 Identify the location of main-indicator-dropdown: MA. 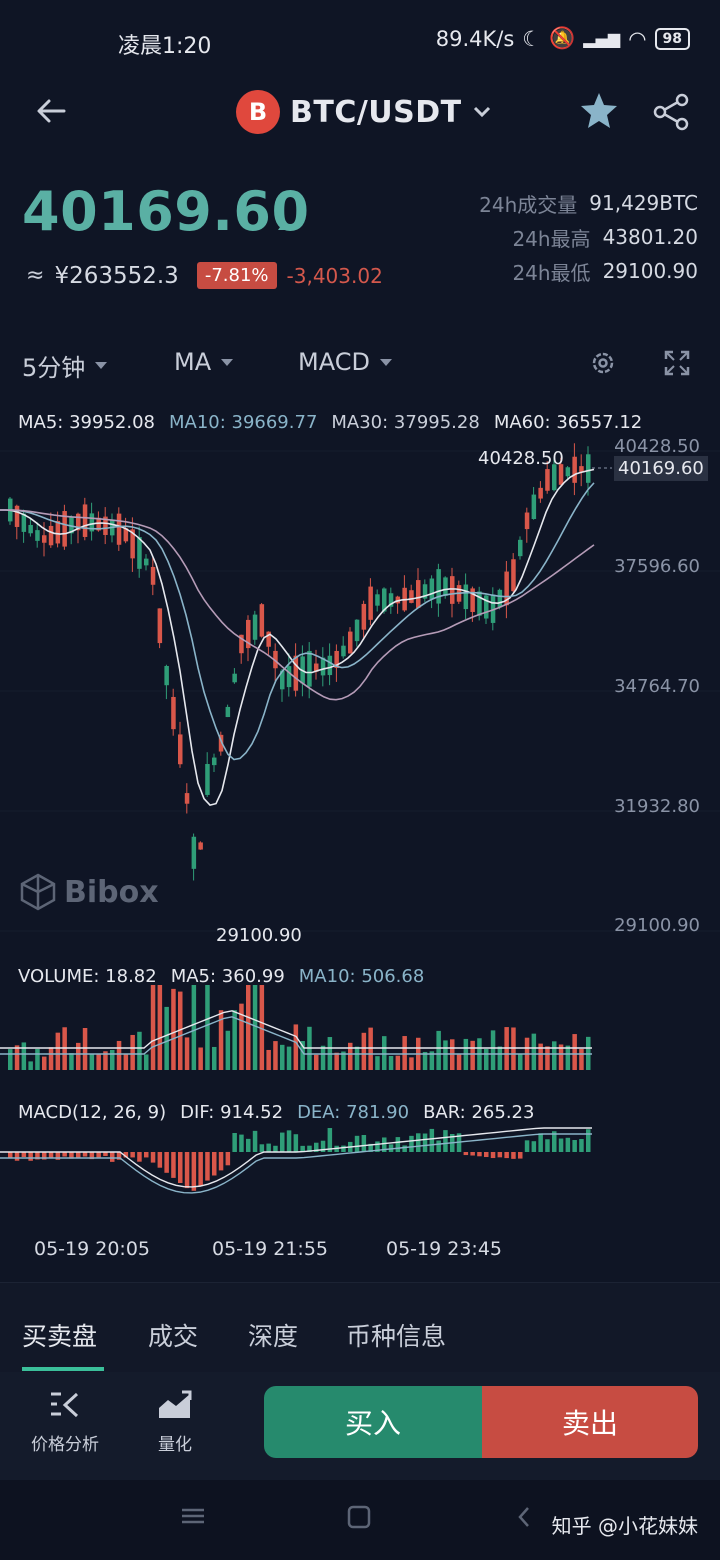
(204, 362).